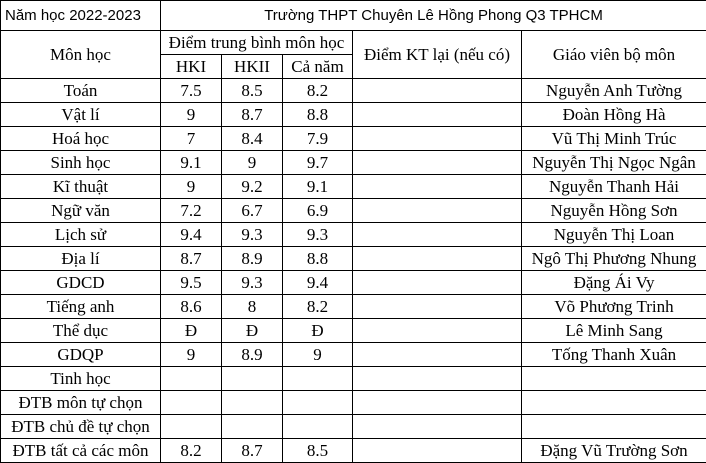  I want to click on teacher-cell: Nguyễn Thị Ngọc Ngân, so click(614, 163).